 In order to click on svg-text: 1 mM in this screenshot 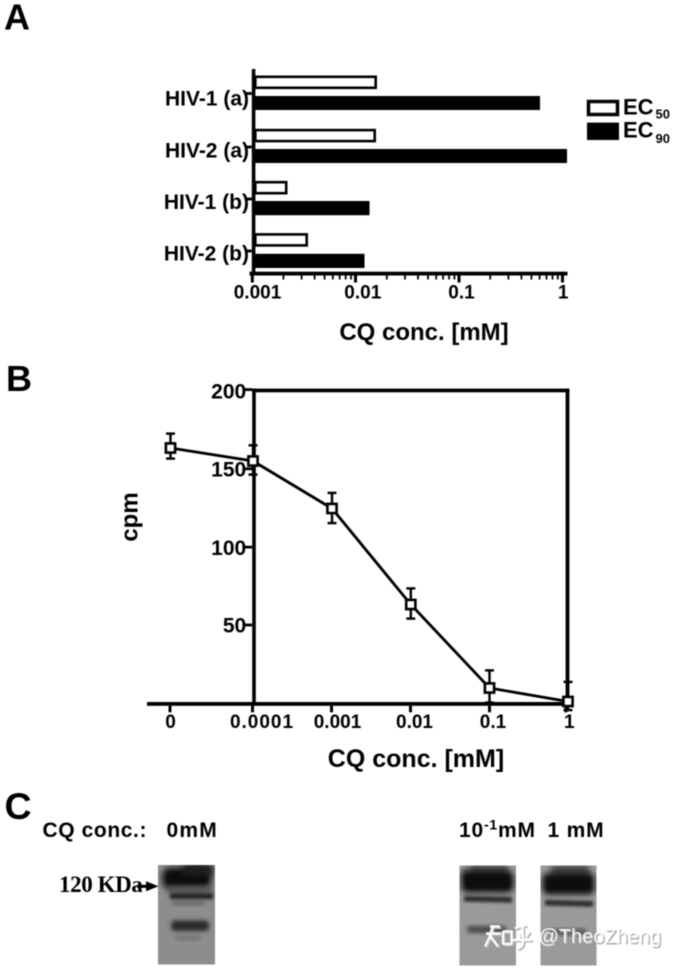, I will do `click(576, 830)`.